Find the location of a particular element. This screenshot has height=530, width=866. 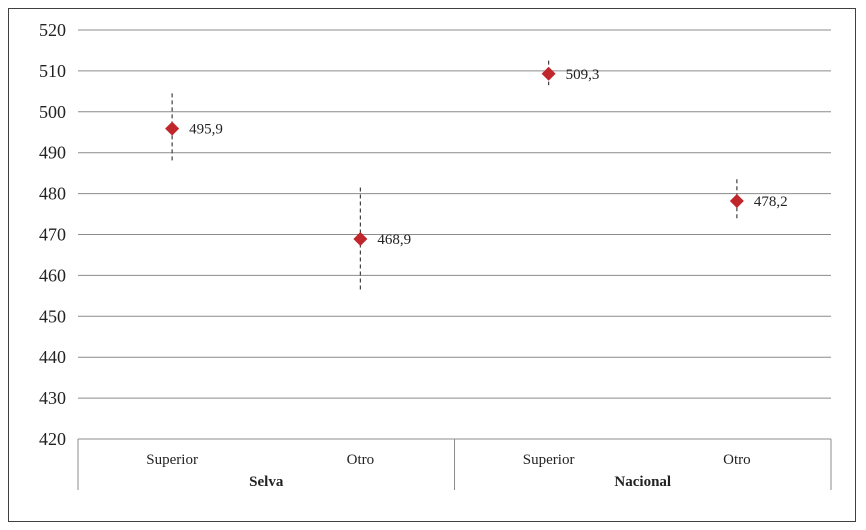

y-tick-label: 500 is located at coordinates (52, 112).